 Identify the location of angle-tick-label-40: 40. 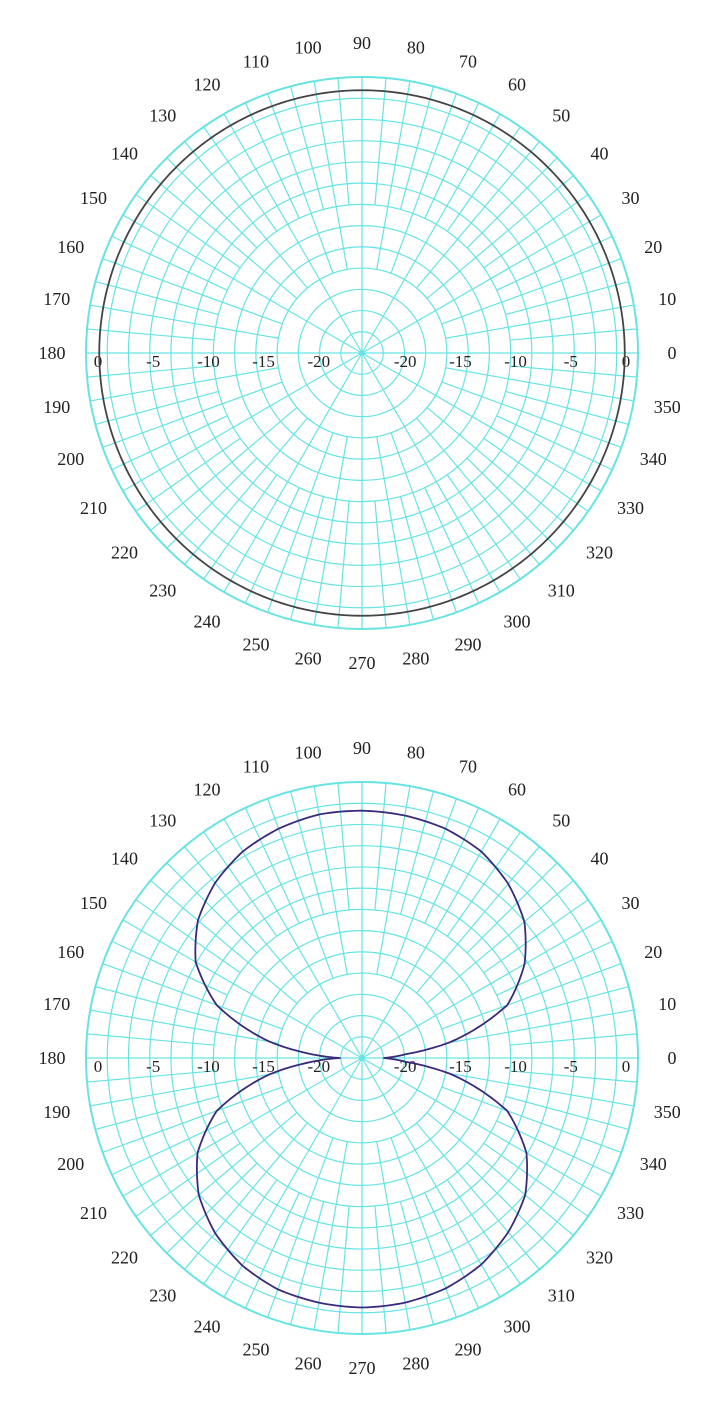
(599, 859).